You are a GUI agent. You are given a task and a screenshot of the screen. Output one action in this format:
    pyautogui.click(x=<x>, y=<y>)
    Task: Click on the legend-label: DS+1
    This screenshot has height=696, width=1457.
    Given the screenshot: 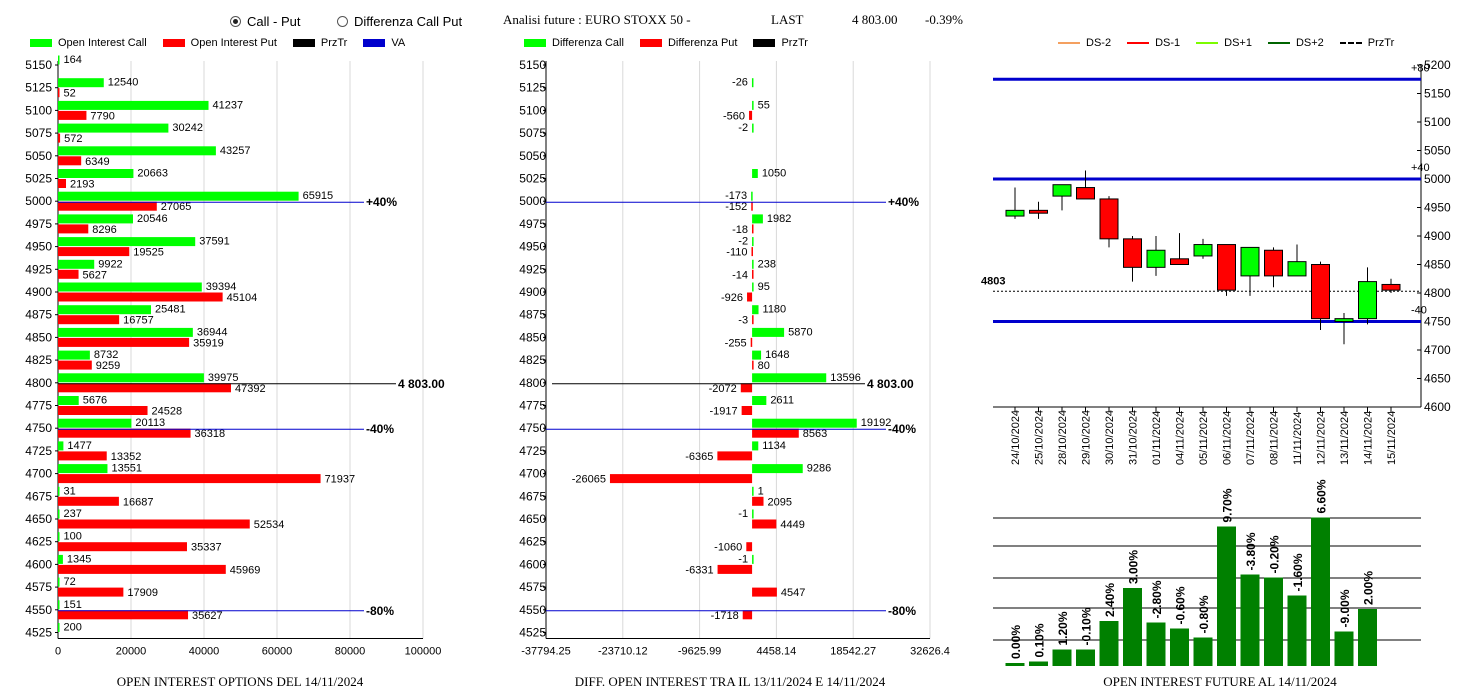 What is the action you would take?
    pyautogui.click(x=1238, y=43)
    